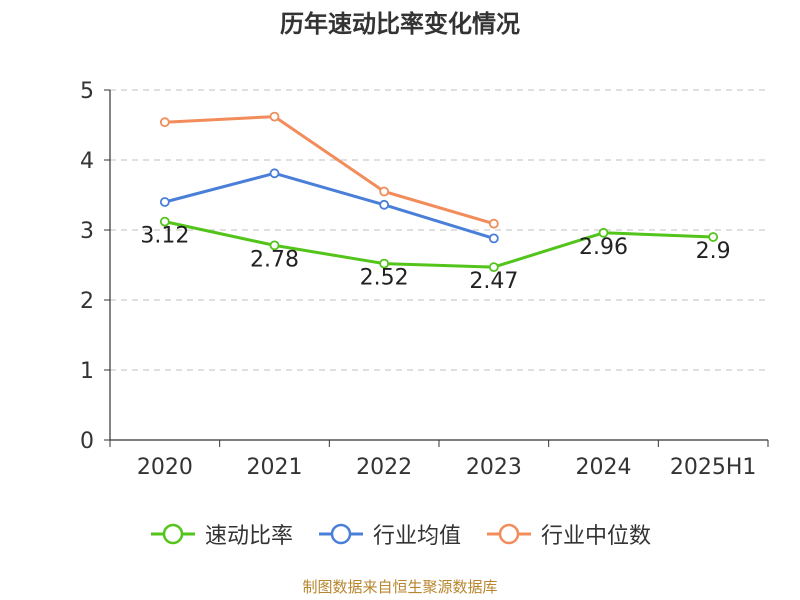  Describe the element at coordinates (713, 251) in the screenshot. I see `data-label: 2.9` at that location.